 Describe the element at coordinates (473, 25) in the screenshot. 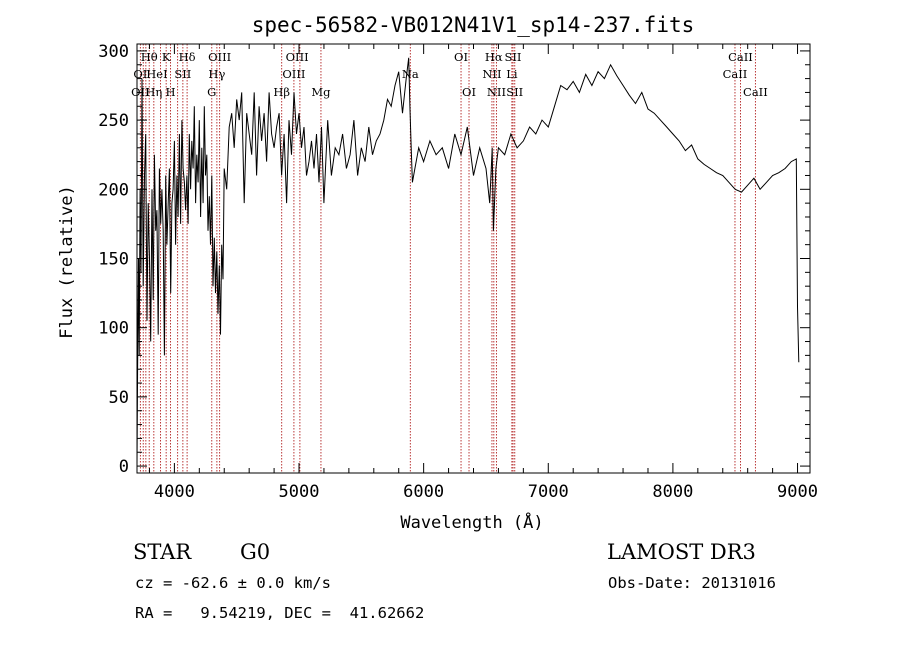

I see `chart-title: spec-56582-VB012N41V1_sp14-237.fits` at that location.